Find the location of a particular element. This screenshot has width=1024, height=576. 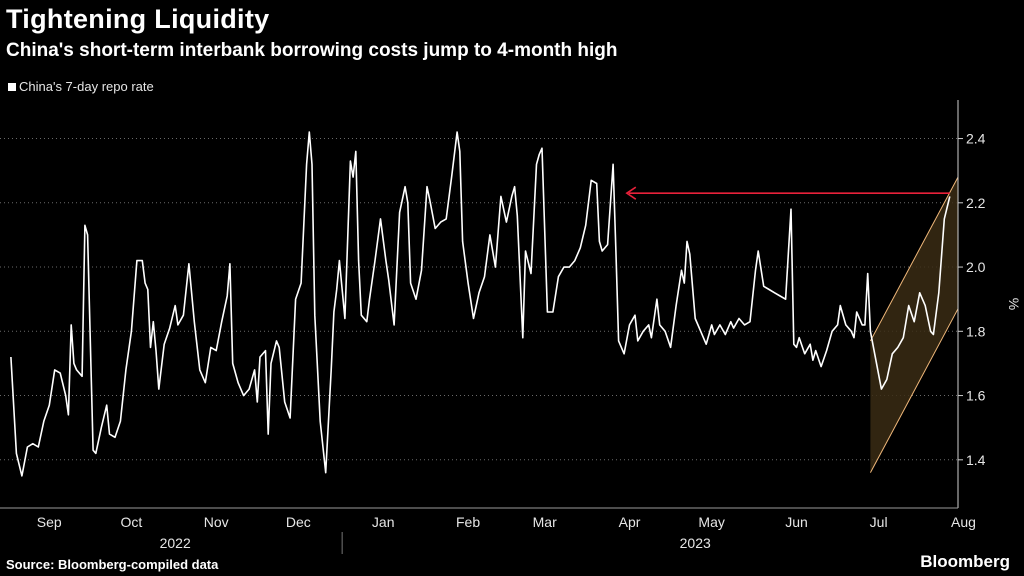

y-tick-label: 2.0 is located at coordinates (976, 267).